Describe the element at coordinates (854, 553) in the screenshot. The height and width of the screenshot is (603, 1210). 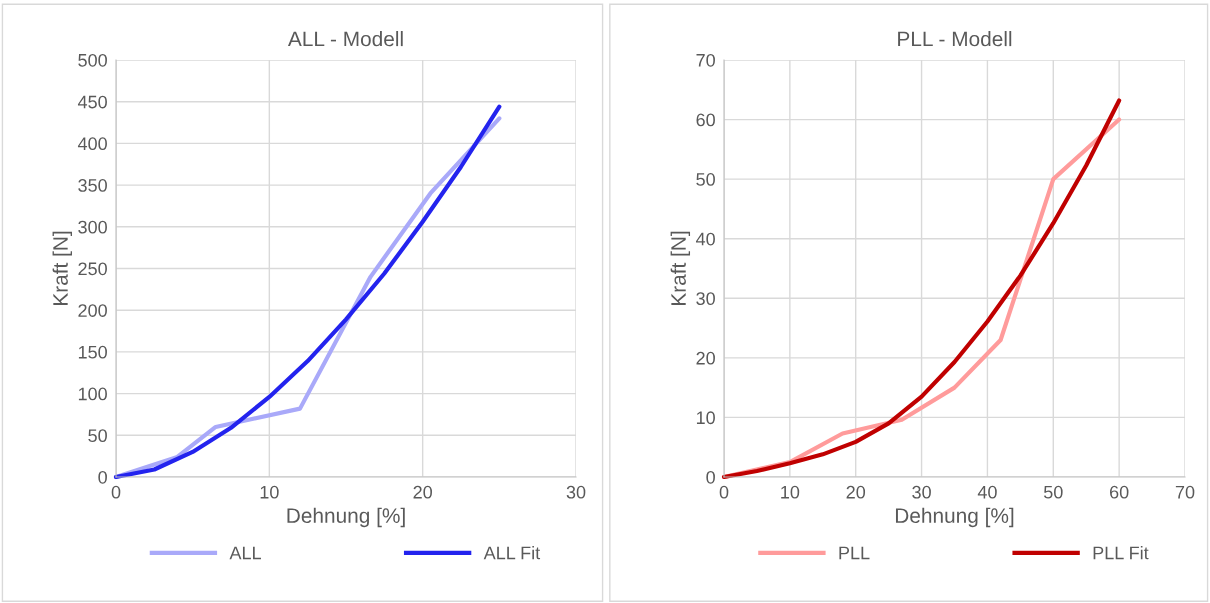
I see `legend-label: PLL` at that location.